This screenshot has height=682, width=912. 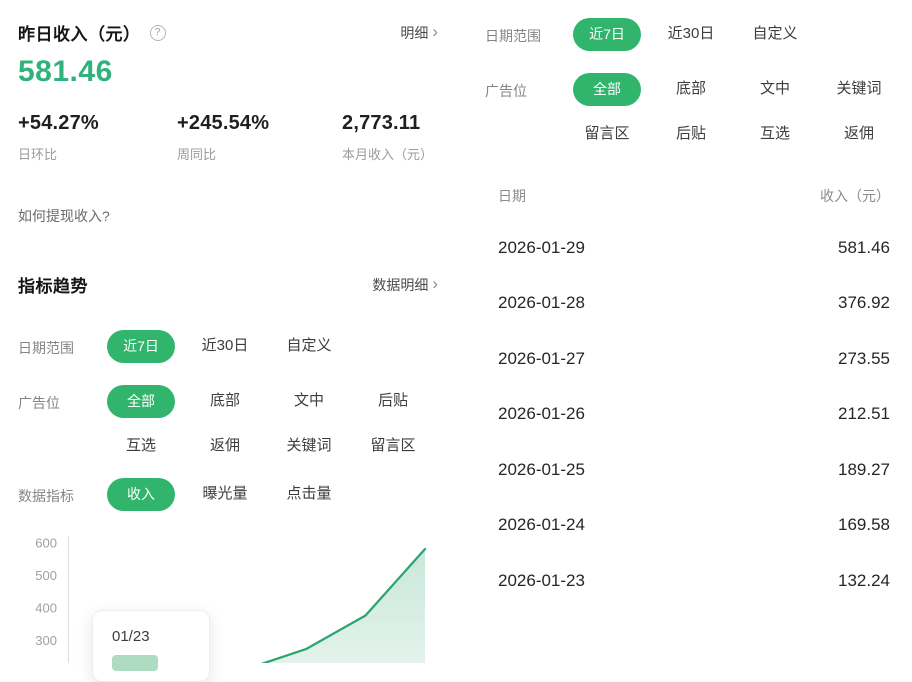 What do you see at coordinates (694, 526) in the screenshot?
I see `table-row: 2026-01-24 169.58` at bounding box center [694, 526].